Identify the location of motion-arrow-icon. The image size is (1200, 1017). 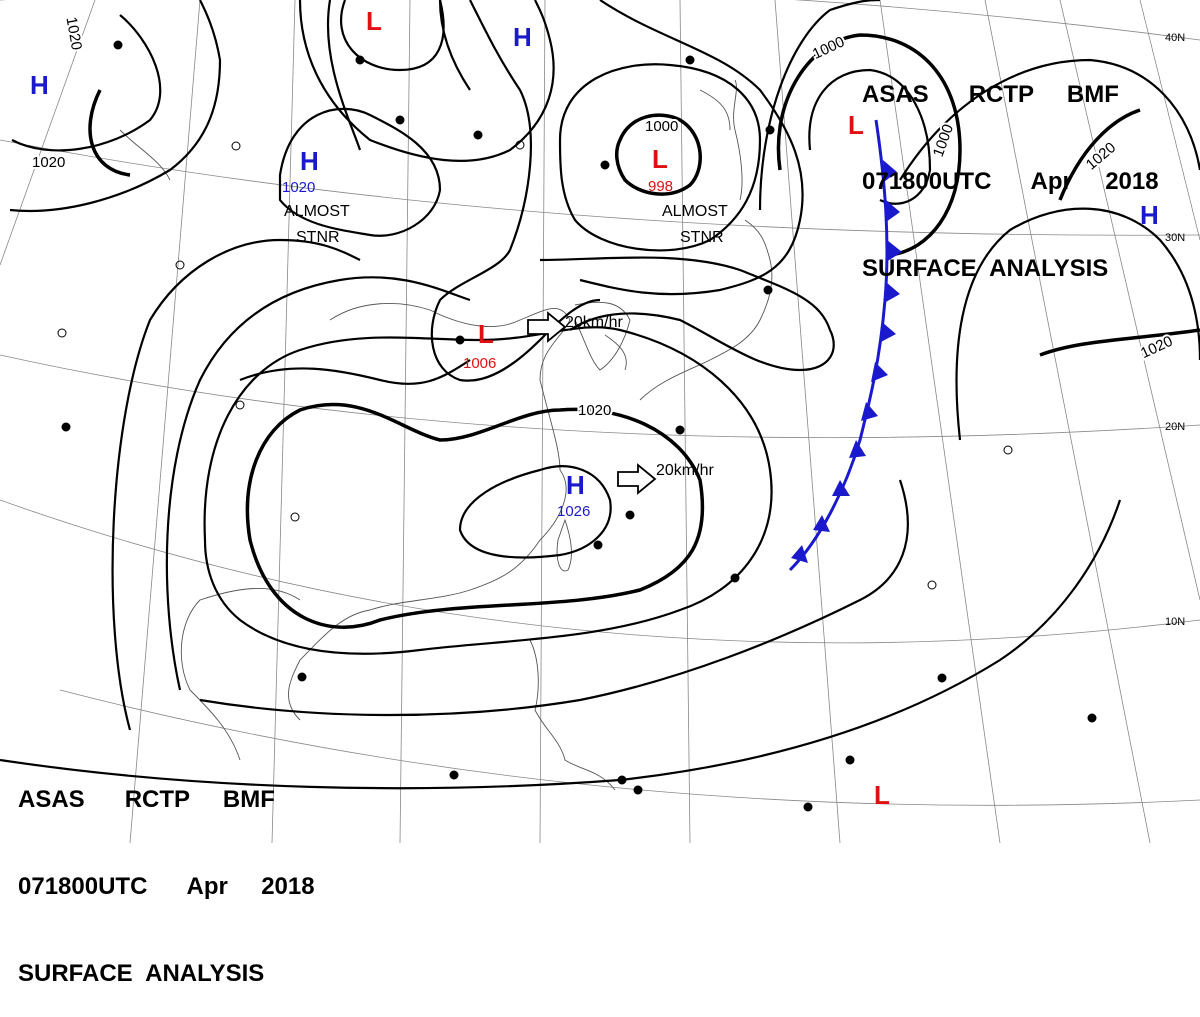
(637, 479).